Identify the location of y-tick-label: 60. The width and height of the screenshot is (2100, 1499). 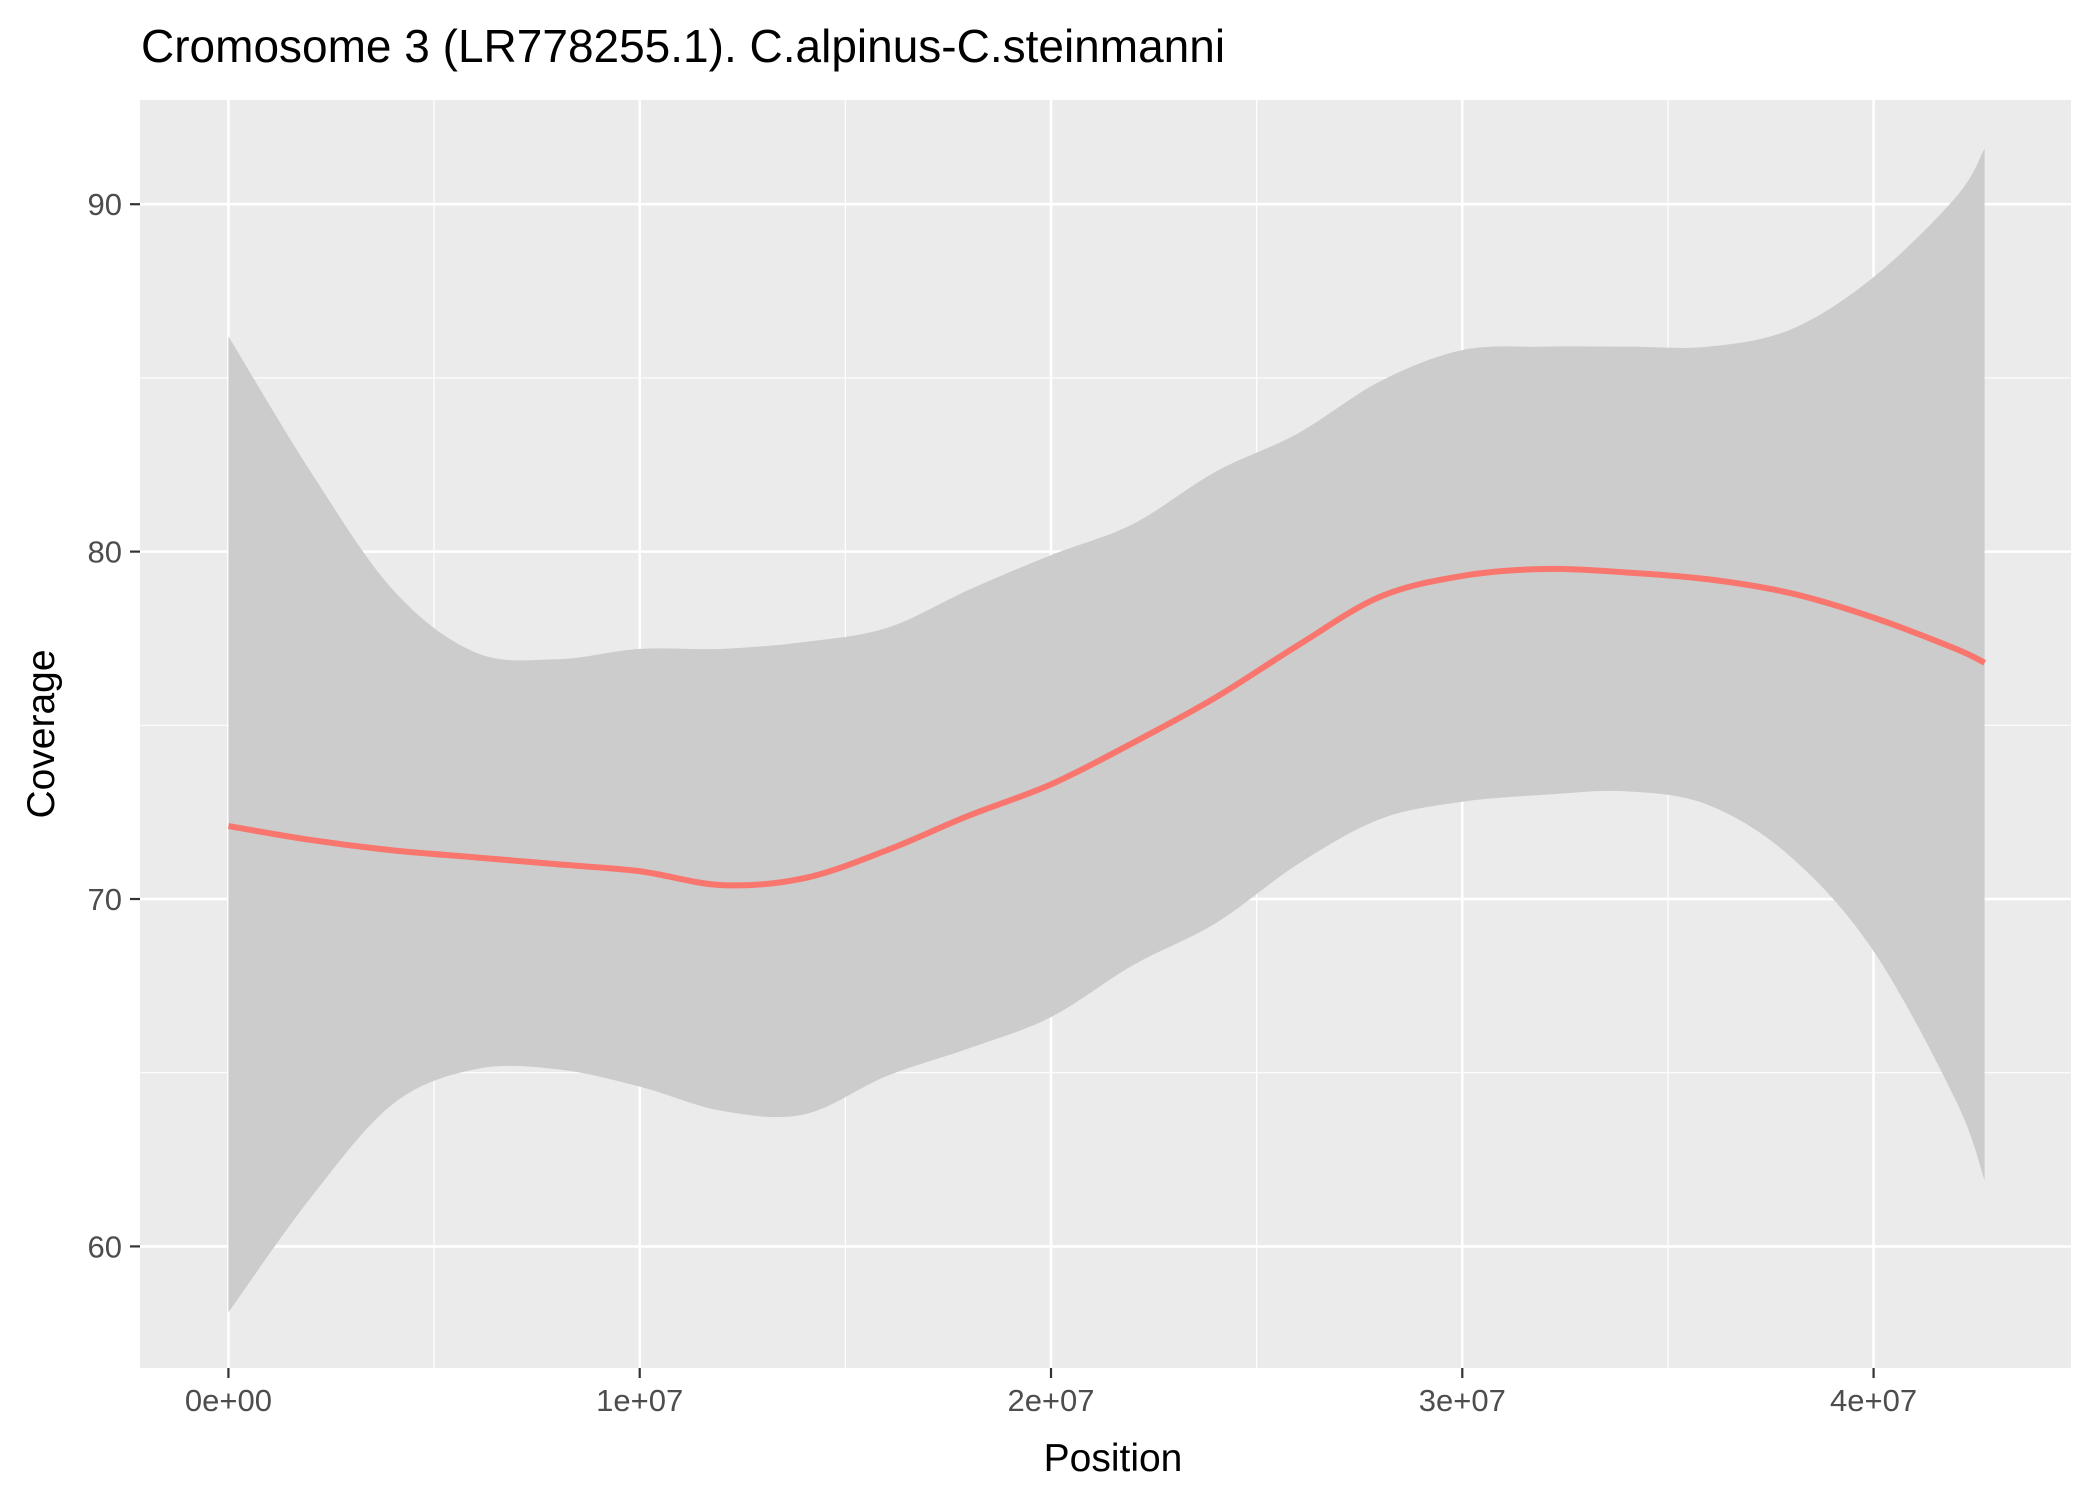
(105, 1246).